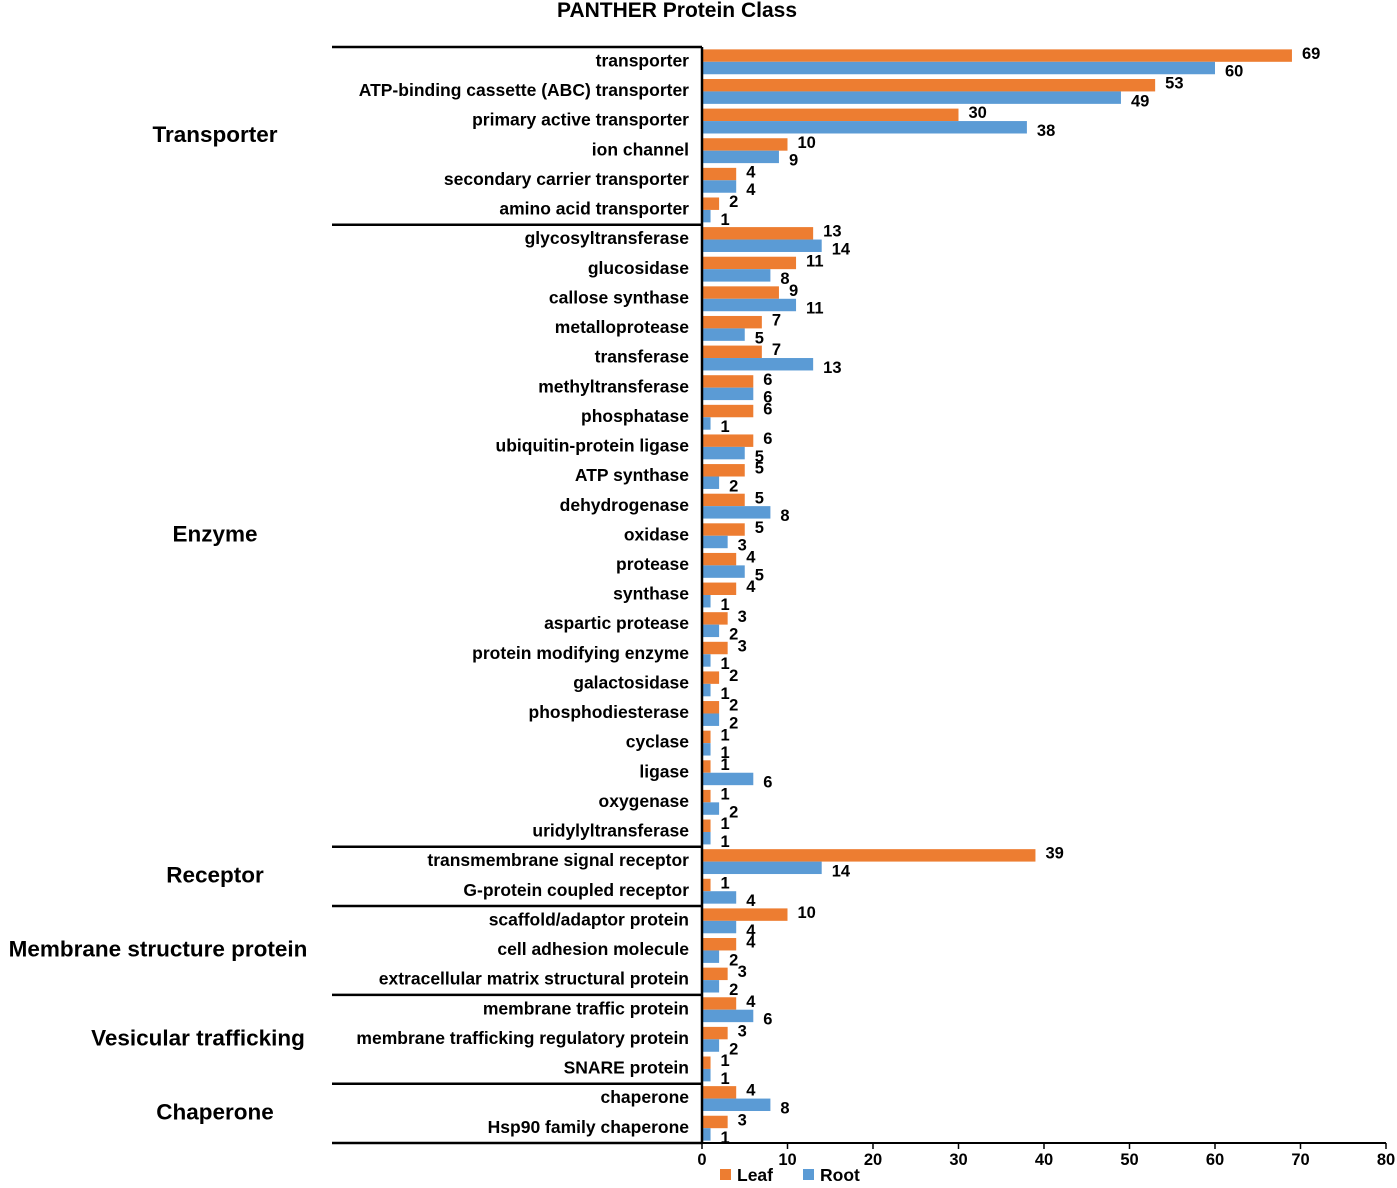  Describe the element at coordinates (214, 534) in the screenshot. I see `group-label: Enzyme` at that location.